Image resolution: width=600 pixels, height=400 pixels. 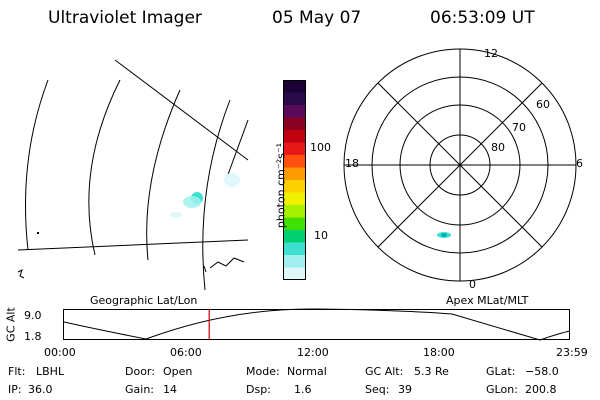 What do you see at coordinates (170, 389) in the screenshot?
I see `gain-value: 14` at bounding box center [170, 389].